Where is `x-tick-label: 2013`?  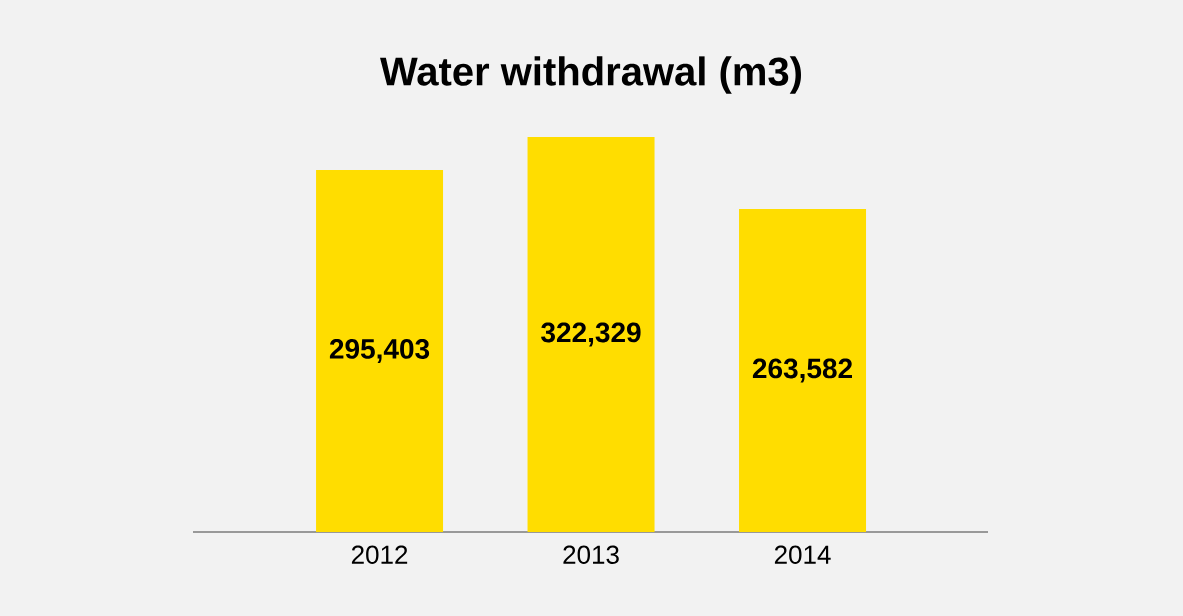
x-tick-label: 2013 is located at coordinates (591, 554).